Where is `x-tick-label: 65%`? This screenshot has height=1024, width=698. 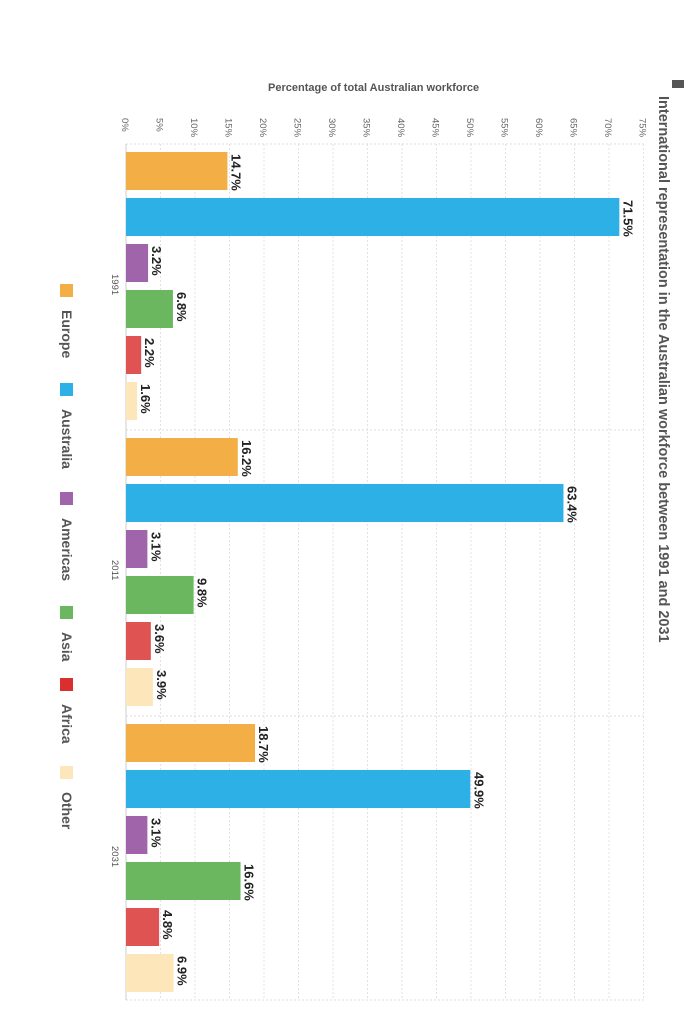 x-tick-label: 65% is located at coordinates (573, 128).